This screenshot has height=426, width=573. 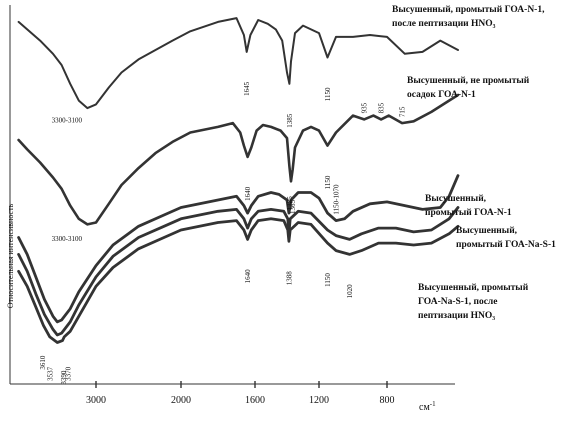 What do you see at coordinates (456, 198) in the screenshot?
I see `series-label-3-line-1: Высушенный,` at bounding box center [456, 198].